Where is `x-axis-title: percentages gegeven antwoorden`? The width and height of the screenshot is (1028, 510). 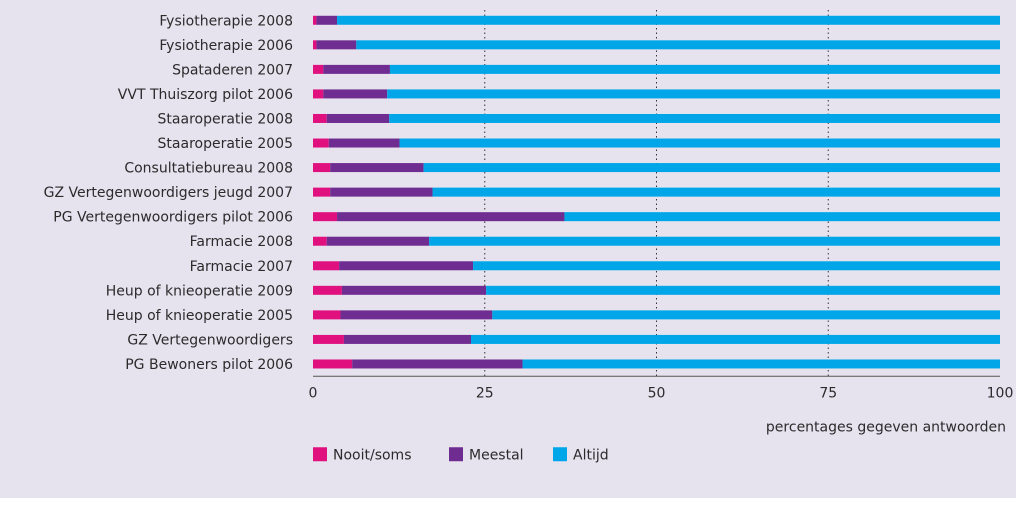
x-axis-title: percentages gegeven antwoorden is located at coordinates (886, 427).